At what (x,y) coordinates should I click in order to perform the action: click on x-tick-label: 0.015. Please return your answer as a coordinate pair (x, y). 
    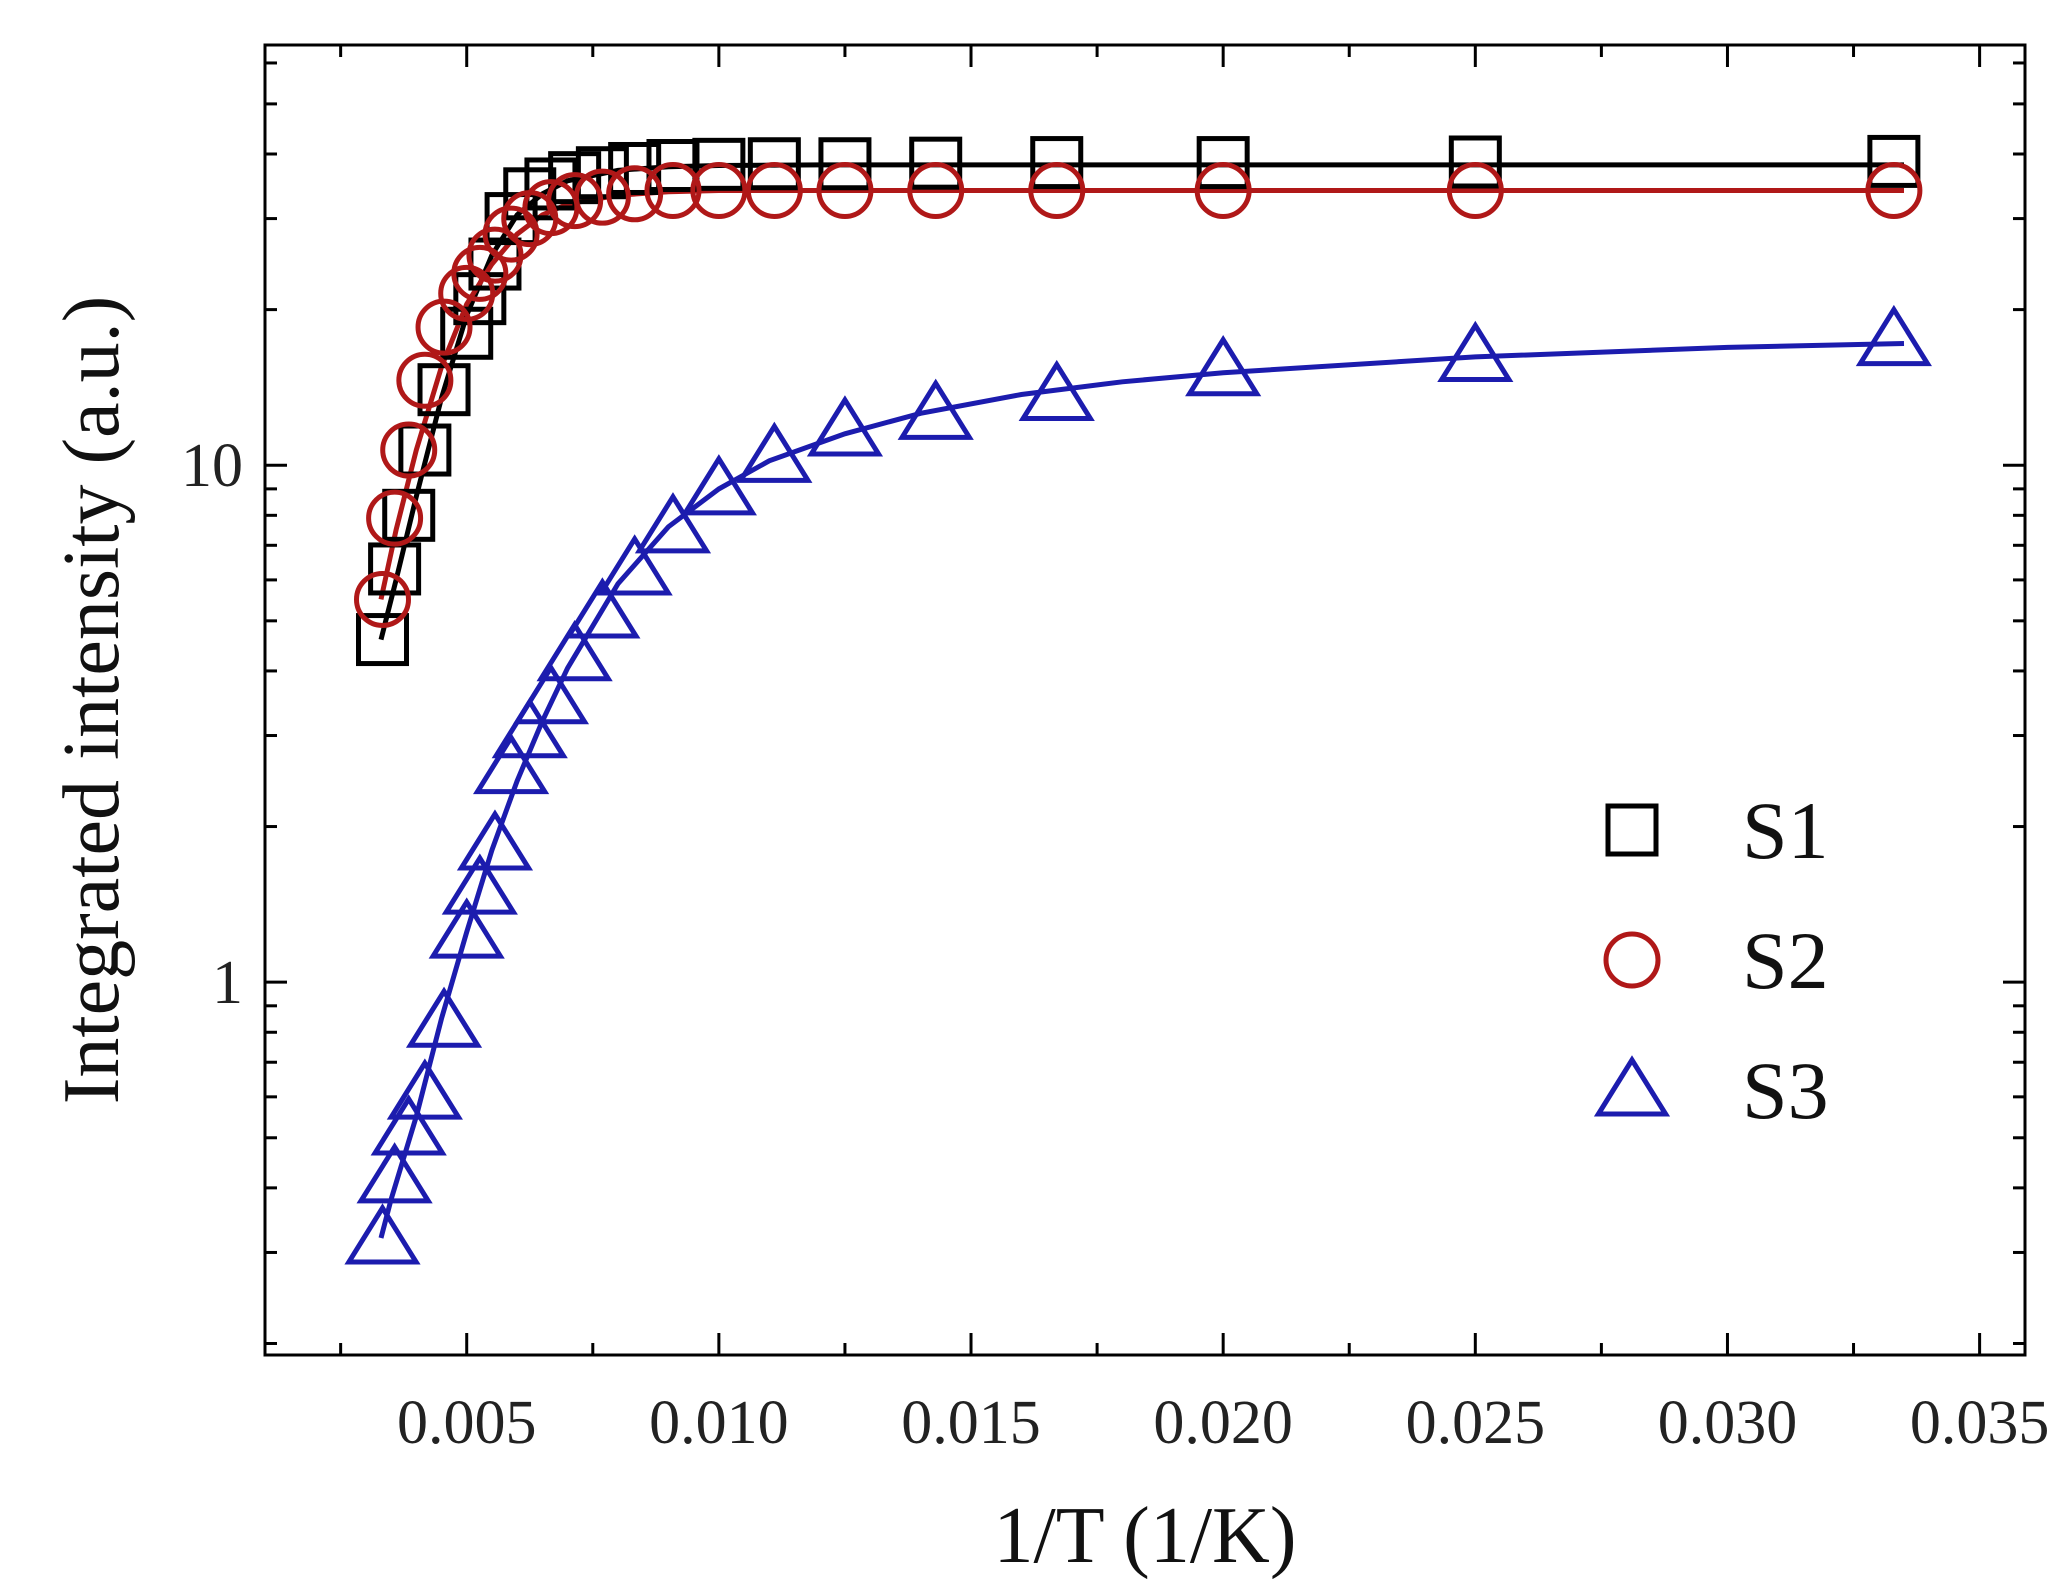
    Looking at the image, I should click on (971, 1423).